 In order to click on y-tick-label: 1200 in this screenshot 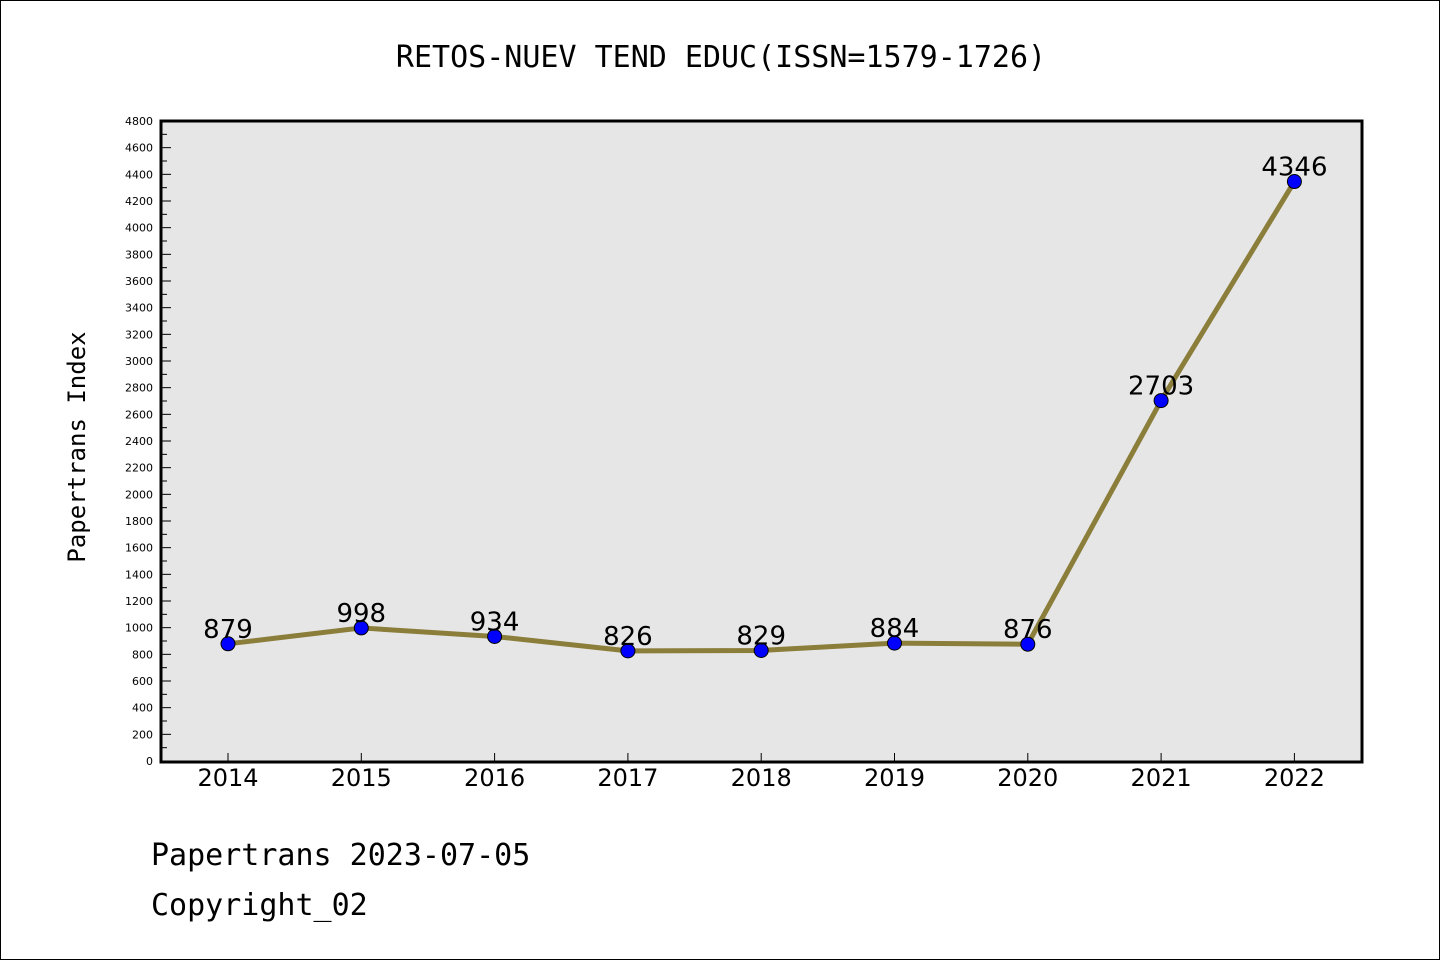, I will do `click(139, 601)`.